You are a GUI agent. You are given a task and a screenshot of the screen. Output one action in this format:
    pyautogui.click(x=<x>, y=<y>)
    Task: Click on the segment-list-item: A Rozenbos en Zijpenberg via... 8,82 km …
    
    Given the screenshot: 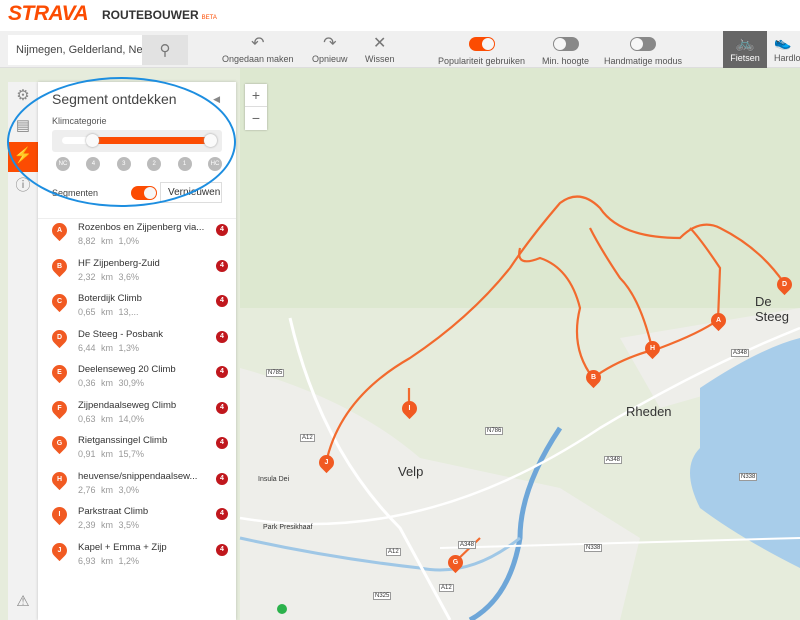 What is the action you would take?
    pyautogui.click(x=137, y=237)
    